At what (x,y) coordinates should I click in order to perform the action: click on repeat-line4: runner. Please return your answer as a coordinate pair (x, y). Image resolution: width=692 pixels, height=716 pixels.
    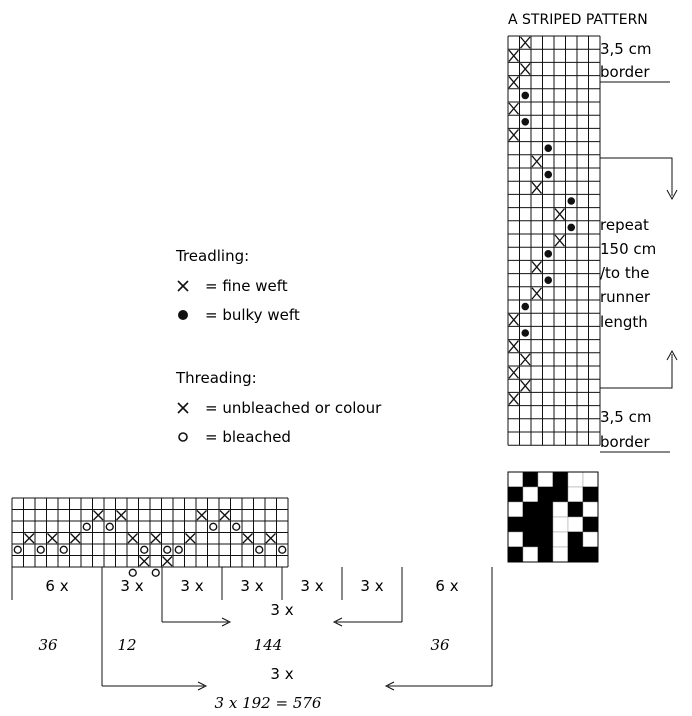
    Looking at the image, I should click on (625, 297).